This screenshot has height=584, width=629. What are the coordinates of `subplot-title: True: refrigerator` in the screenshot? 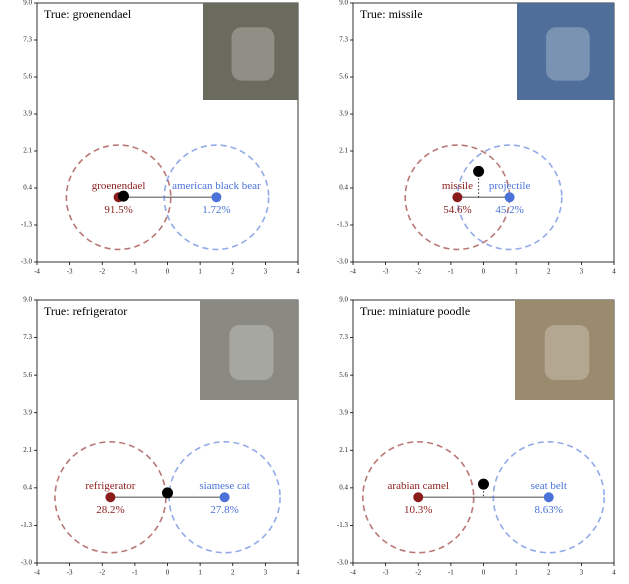 It's located at (85, 311).